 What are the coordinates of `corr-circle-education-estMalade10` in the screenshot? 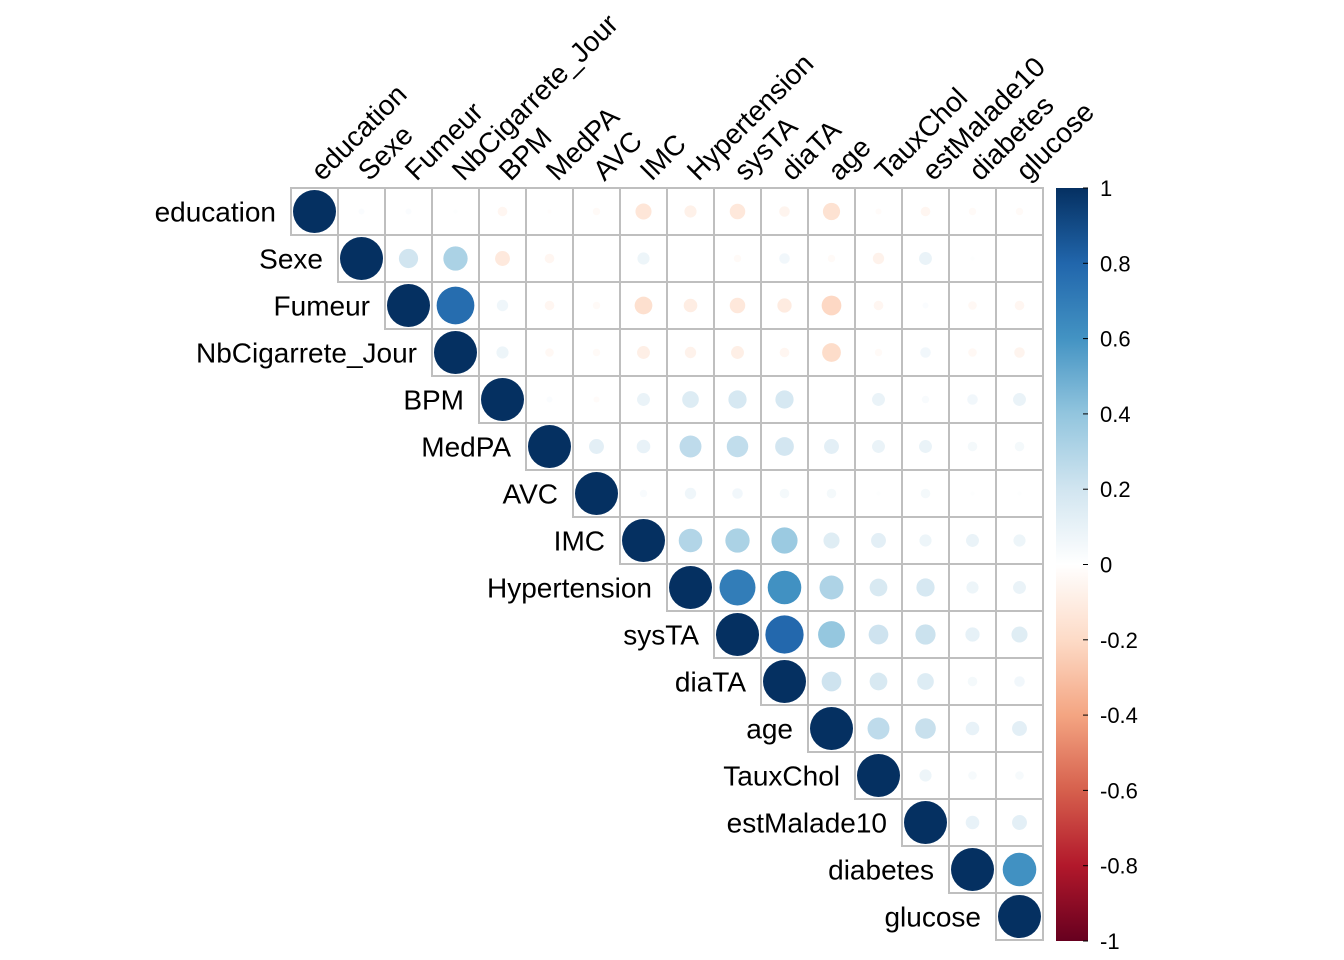 It's located at (925, 211).